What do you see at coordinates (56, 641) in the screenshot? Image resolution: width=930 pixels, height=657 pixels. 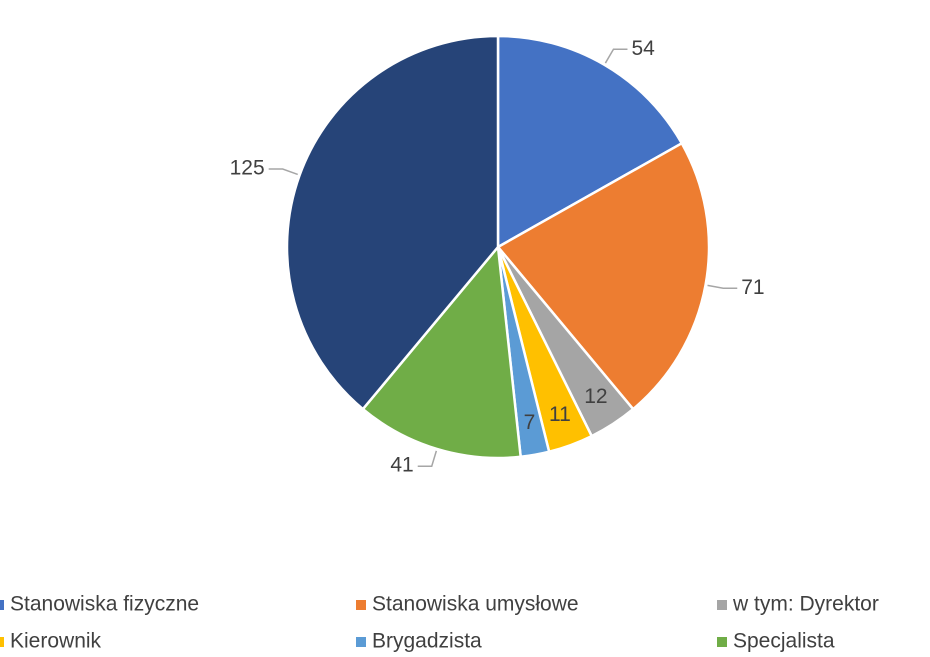 I see `legend-label: Kierownik` at bounding box center [56, 641].